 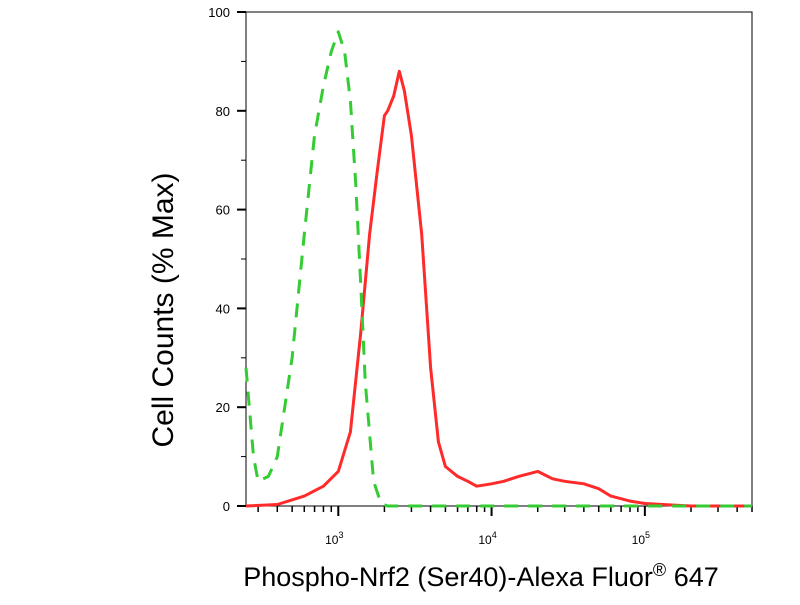 I want to click on x-axis-label: Phospho-Nrf2 (Ser40)-Alexa Fluor® 647, so click(x=481, y=576).